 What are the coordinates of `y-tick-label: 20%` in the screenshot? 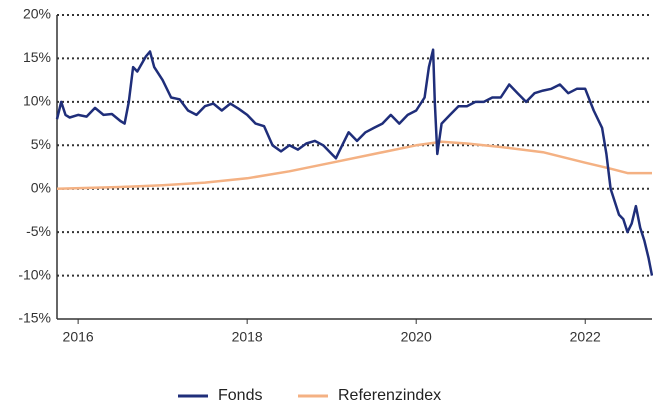 It's located at (37, 14).